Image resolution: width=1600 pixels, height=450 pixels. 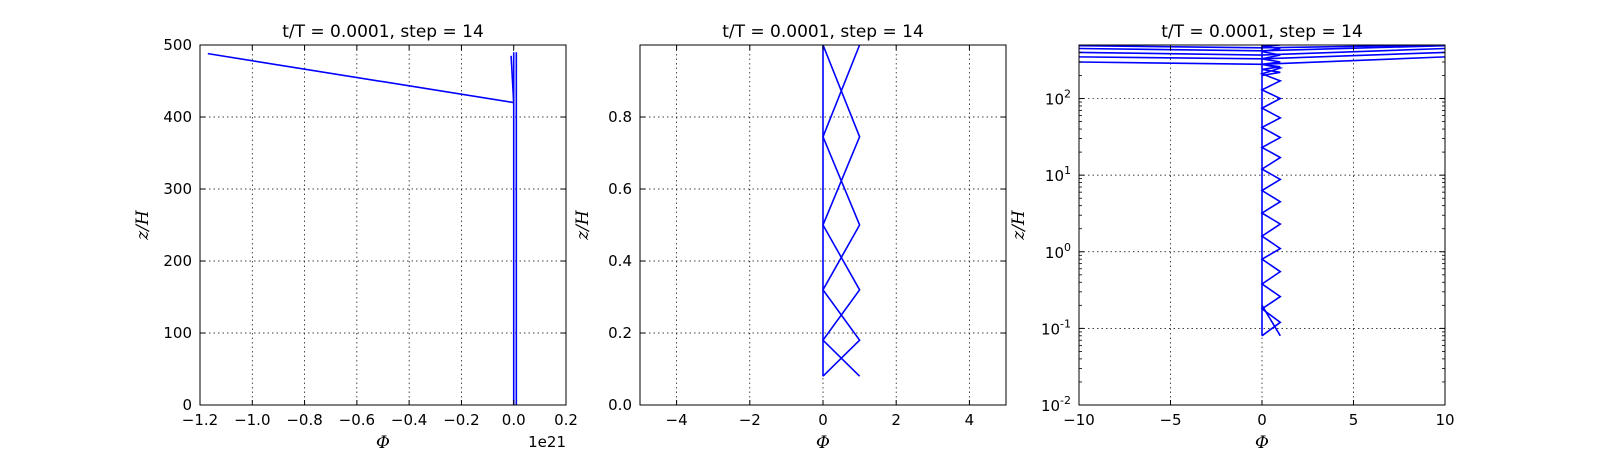 What do you see at coordinates (200, 420) in the screenshot?
I see `x-tick-label: −1.2` at bounding box center [200, 420].